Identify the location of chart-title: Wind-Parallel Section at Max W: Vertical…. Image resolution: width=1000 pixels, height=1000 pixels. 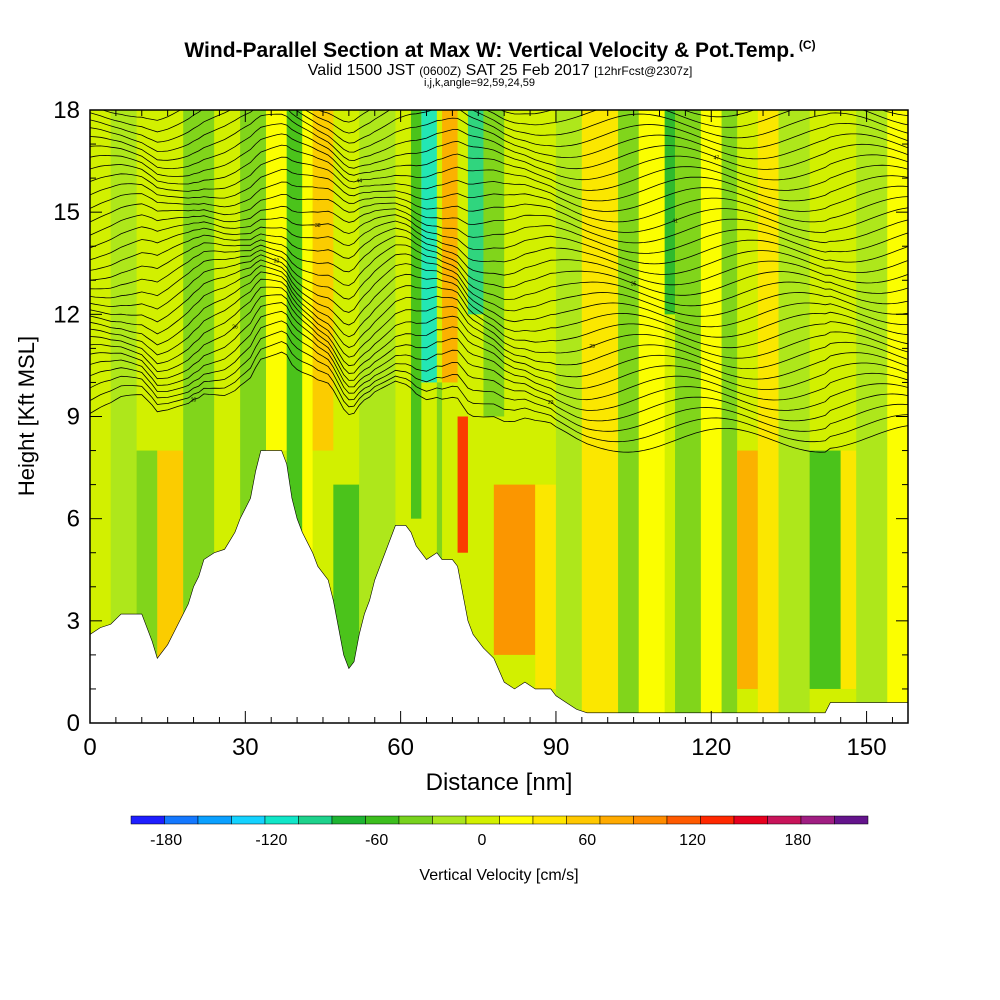
(500, 50).